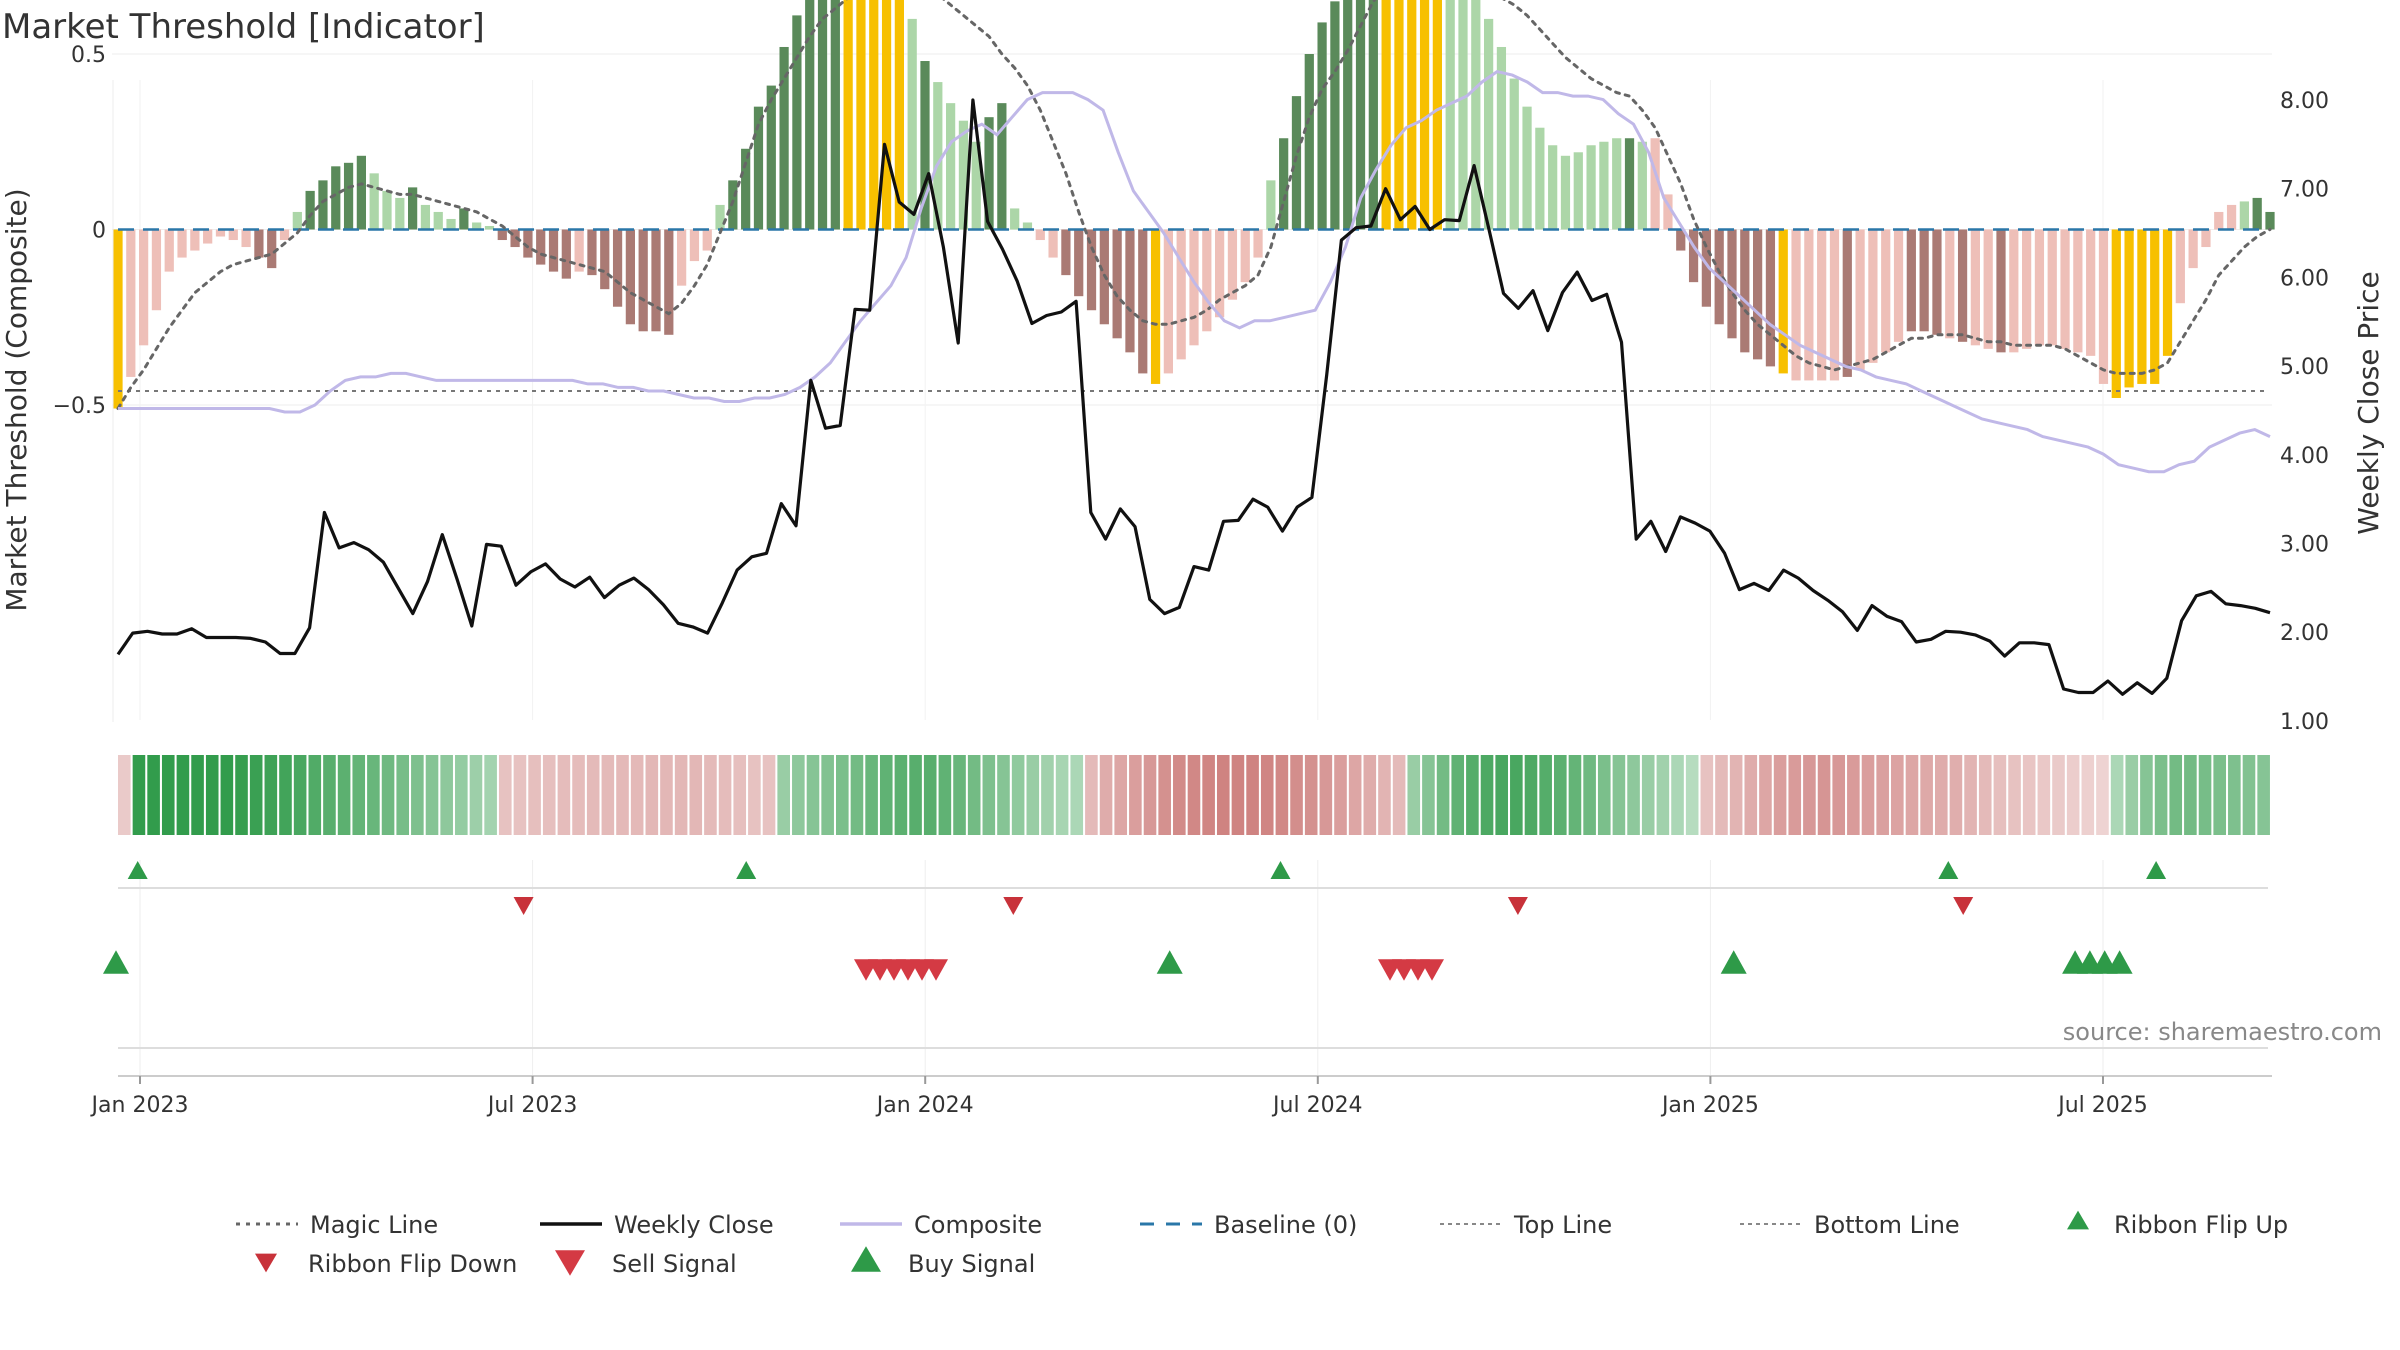  I want to click on signal-markers, so click(1185, 955).